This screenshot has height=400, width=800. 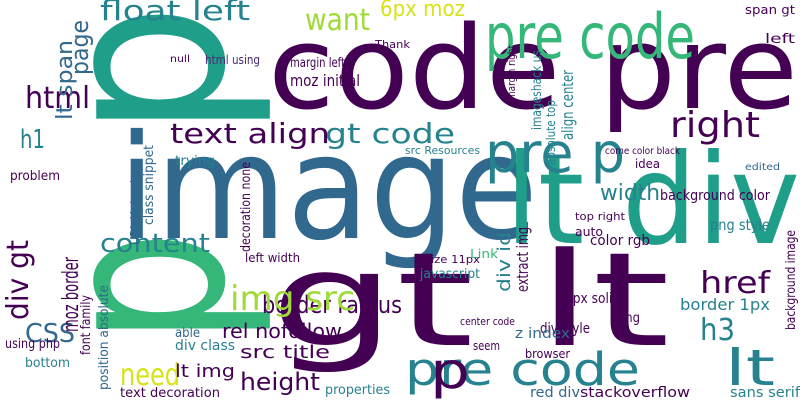 I want to click on word: extract img, so click(x=522, y=259).